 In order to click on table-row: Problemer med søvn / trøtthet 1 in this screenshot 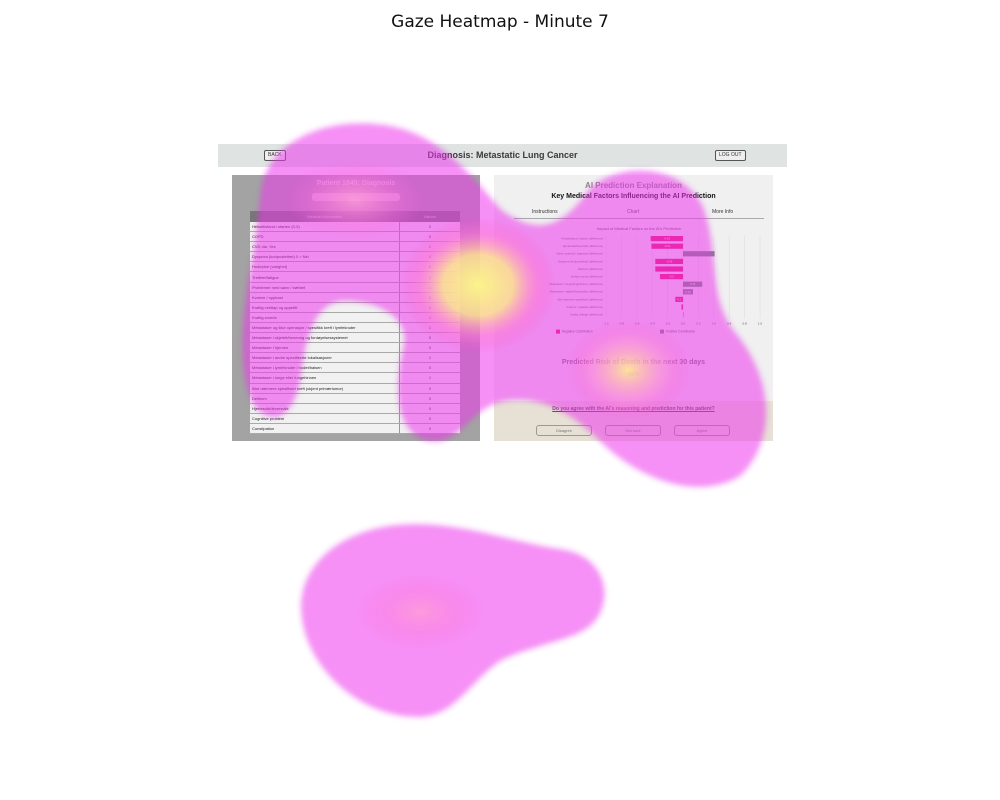, I will do `click(355, 287)`.